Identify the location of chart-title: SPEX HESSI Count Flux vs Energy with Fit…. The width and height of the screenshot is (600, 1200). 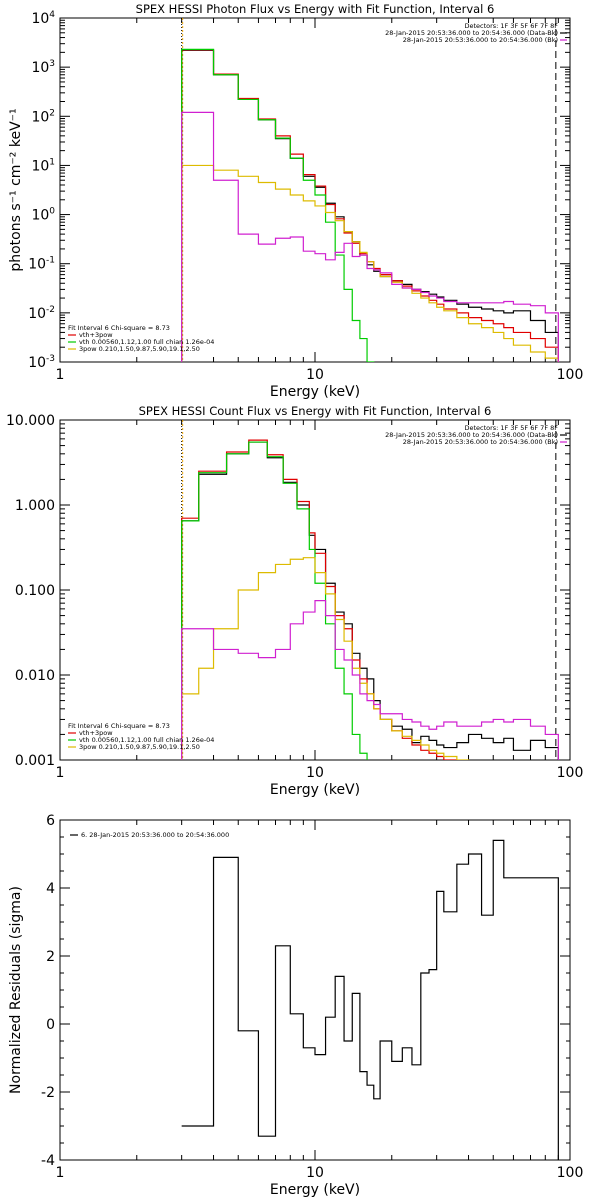
(315, 411).